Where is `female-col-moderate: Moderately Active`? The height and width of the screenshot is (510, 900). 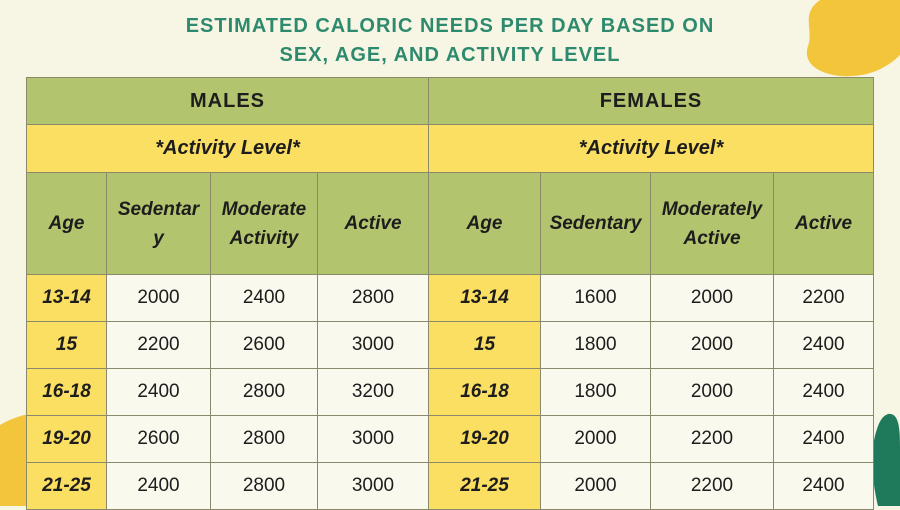
female-col-moderate: Moderately Active is located at coordinates (712, 223).